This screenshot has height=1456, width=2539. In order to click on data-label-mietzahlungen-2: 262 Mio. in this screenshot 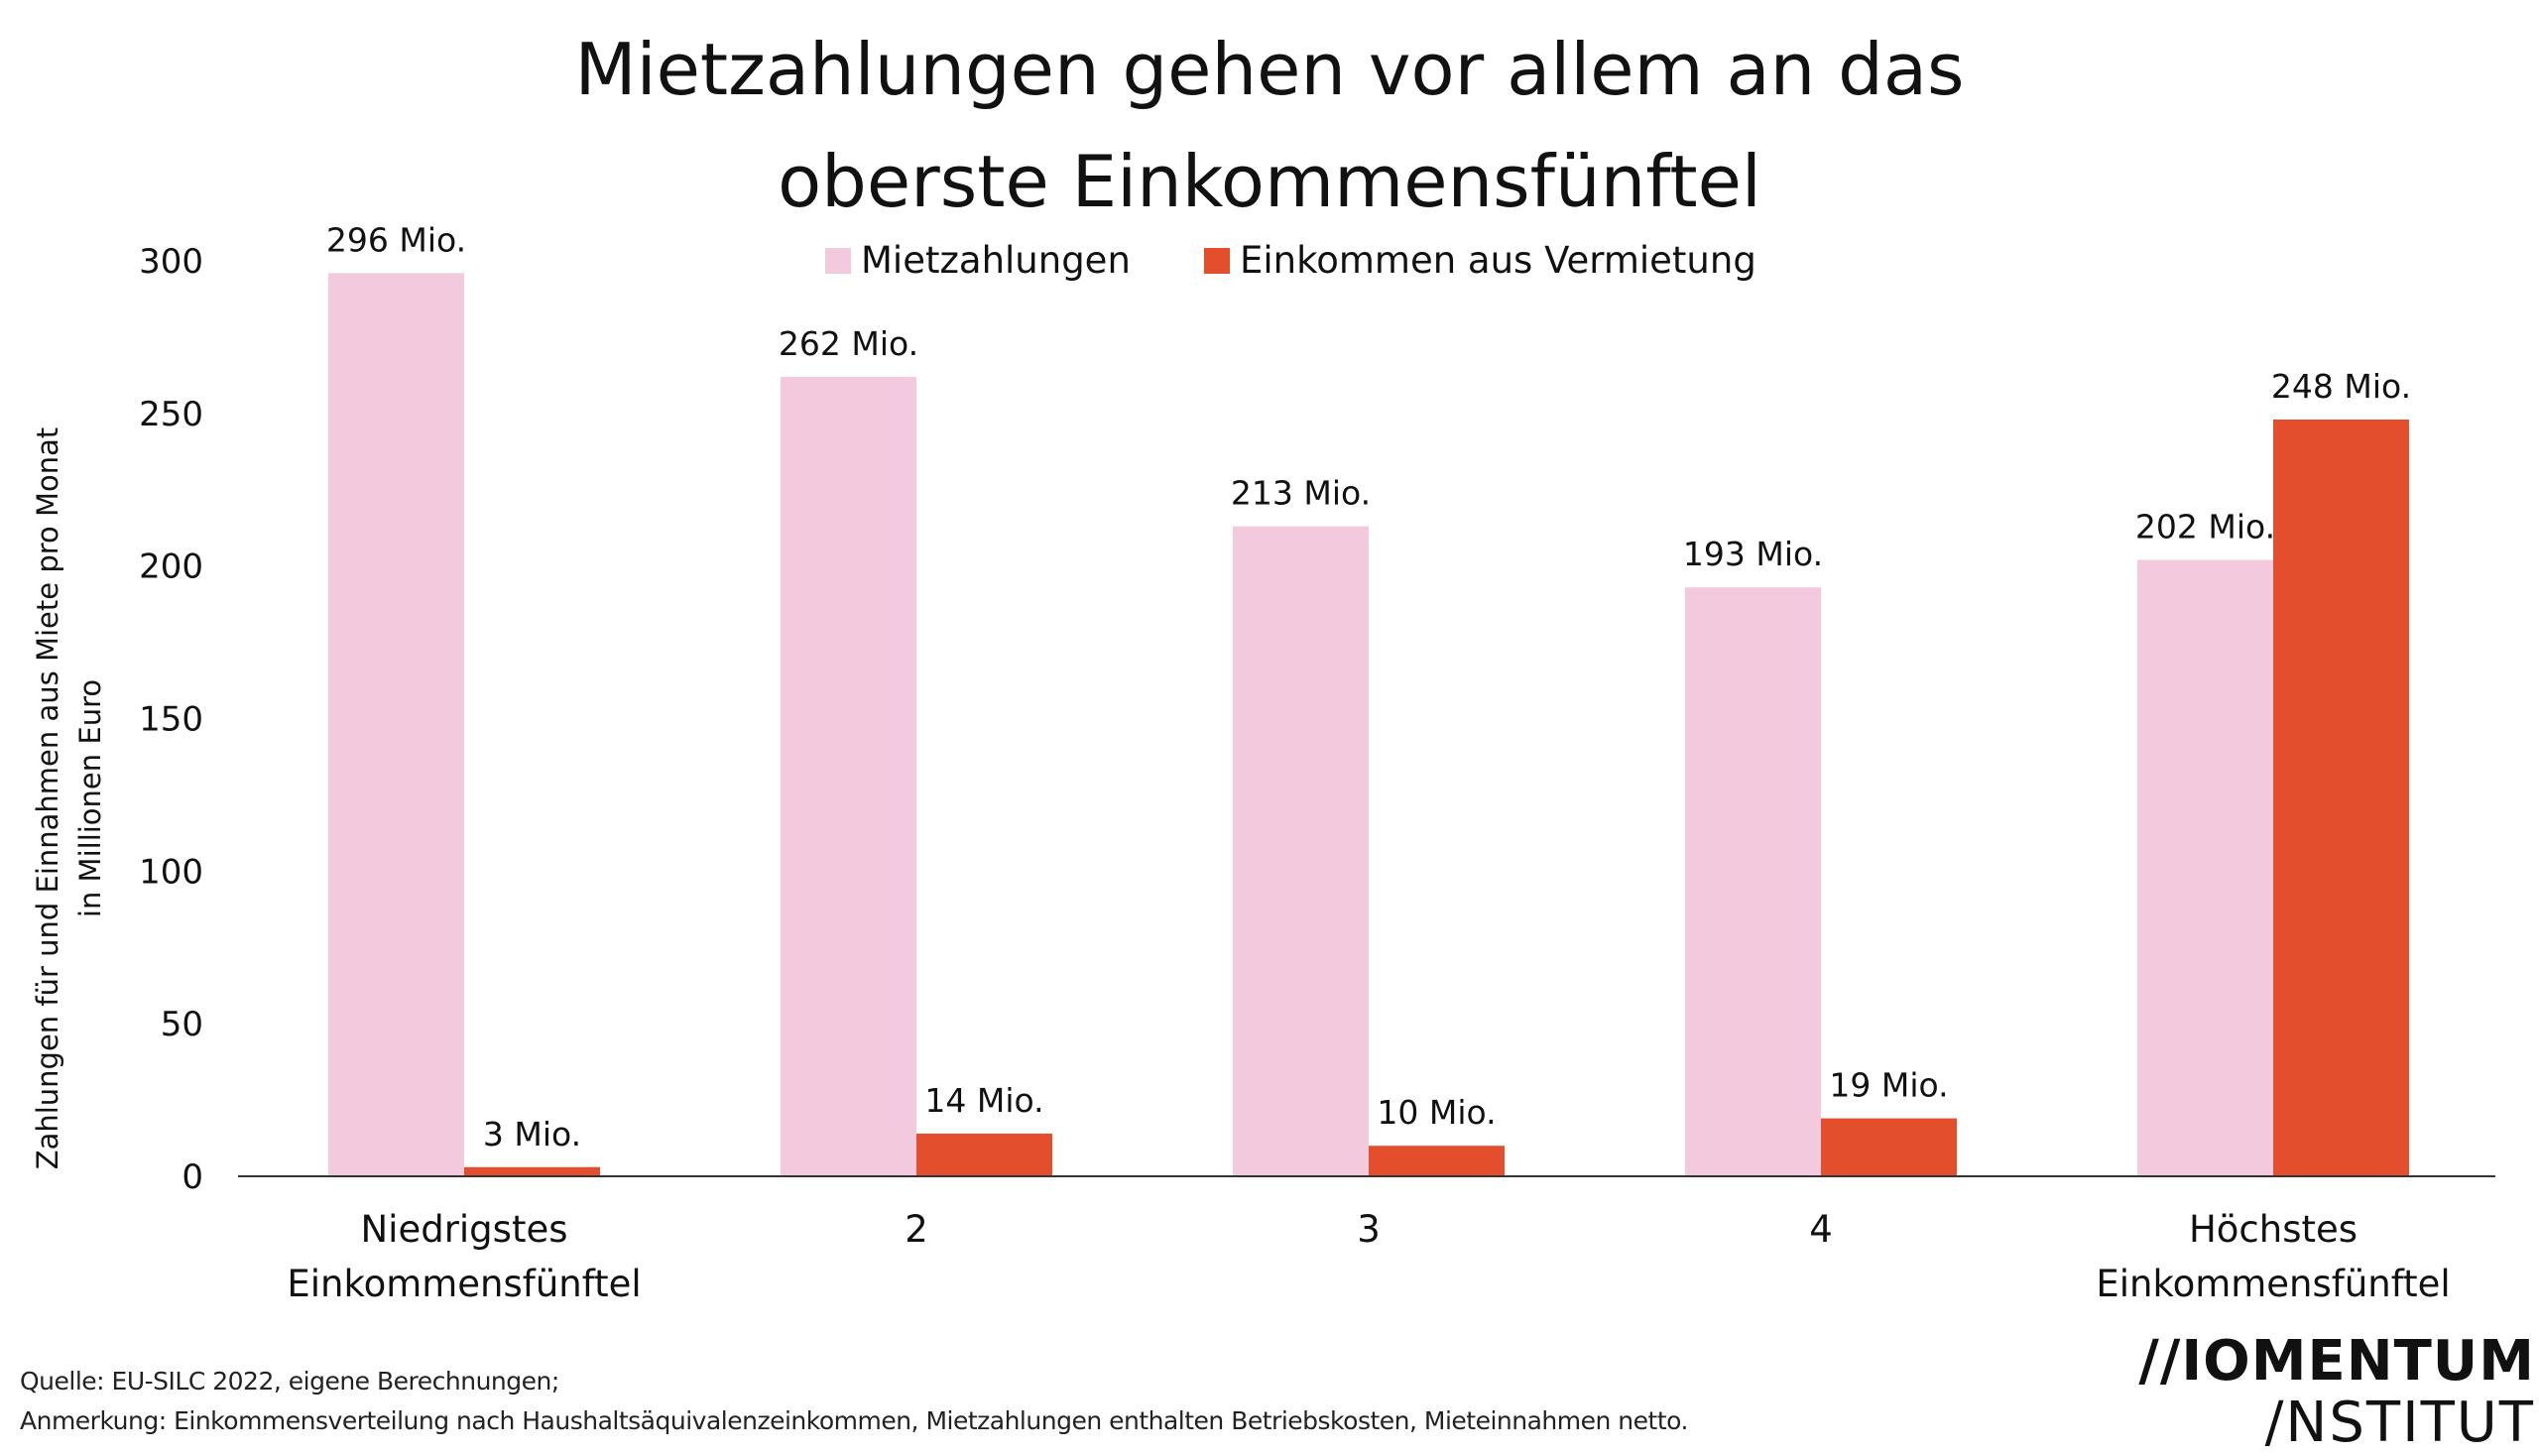, I will do `click(848, 343)`.